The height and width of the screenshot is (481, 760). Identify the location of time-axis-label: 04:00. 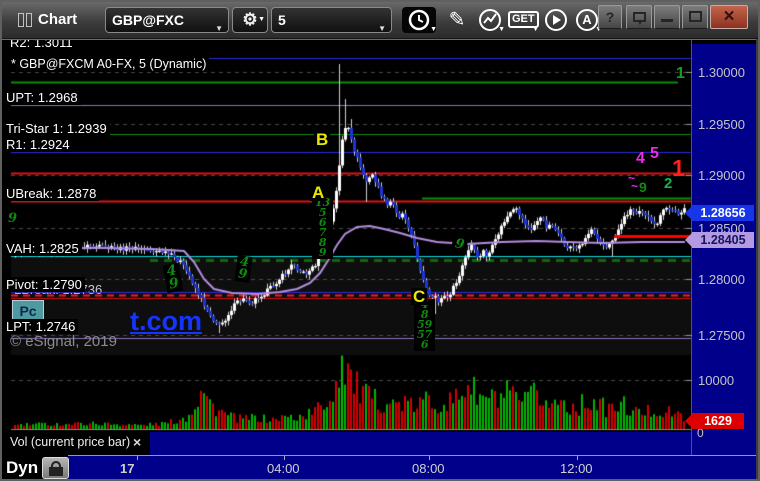
(283, 468).